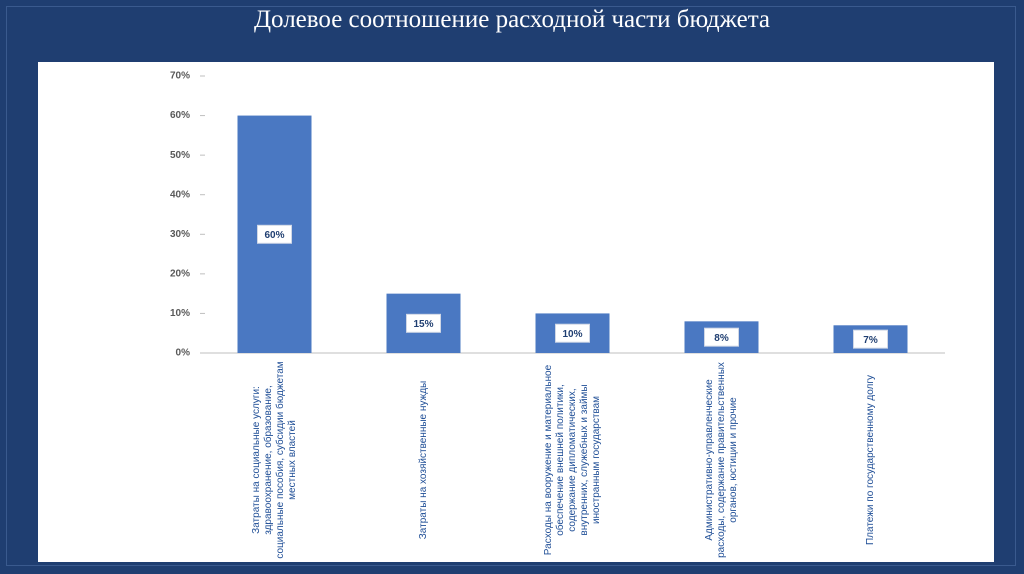 The image size is (1024, 574). I want to click on x-tick-label: Затраты на хозяйственные нужды, so click(423, 460).